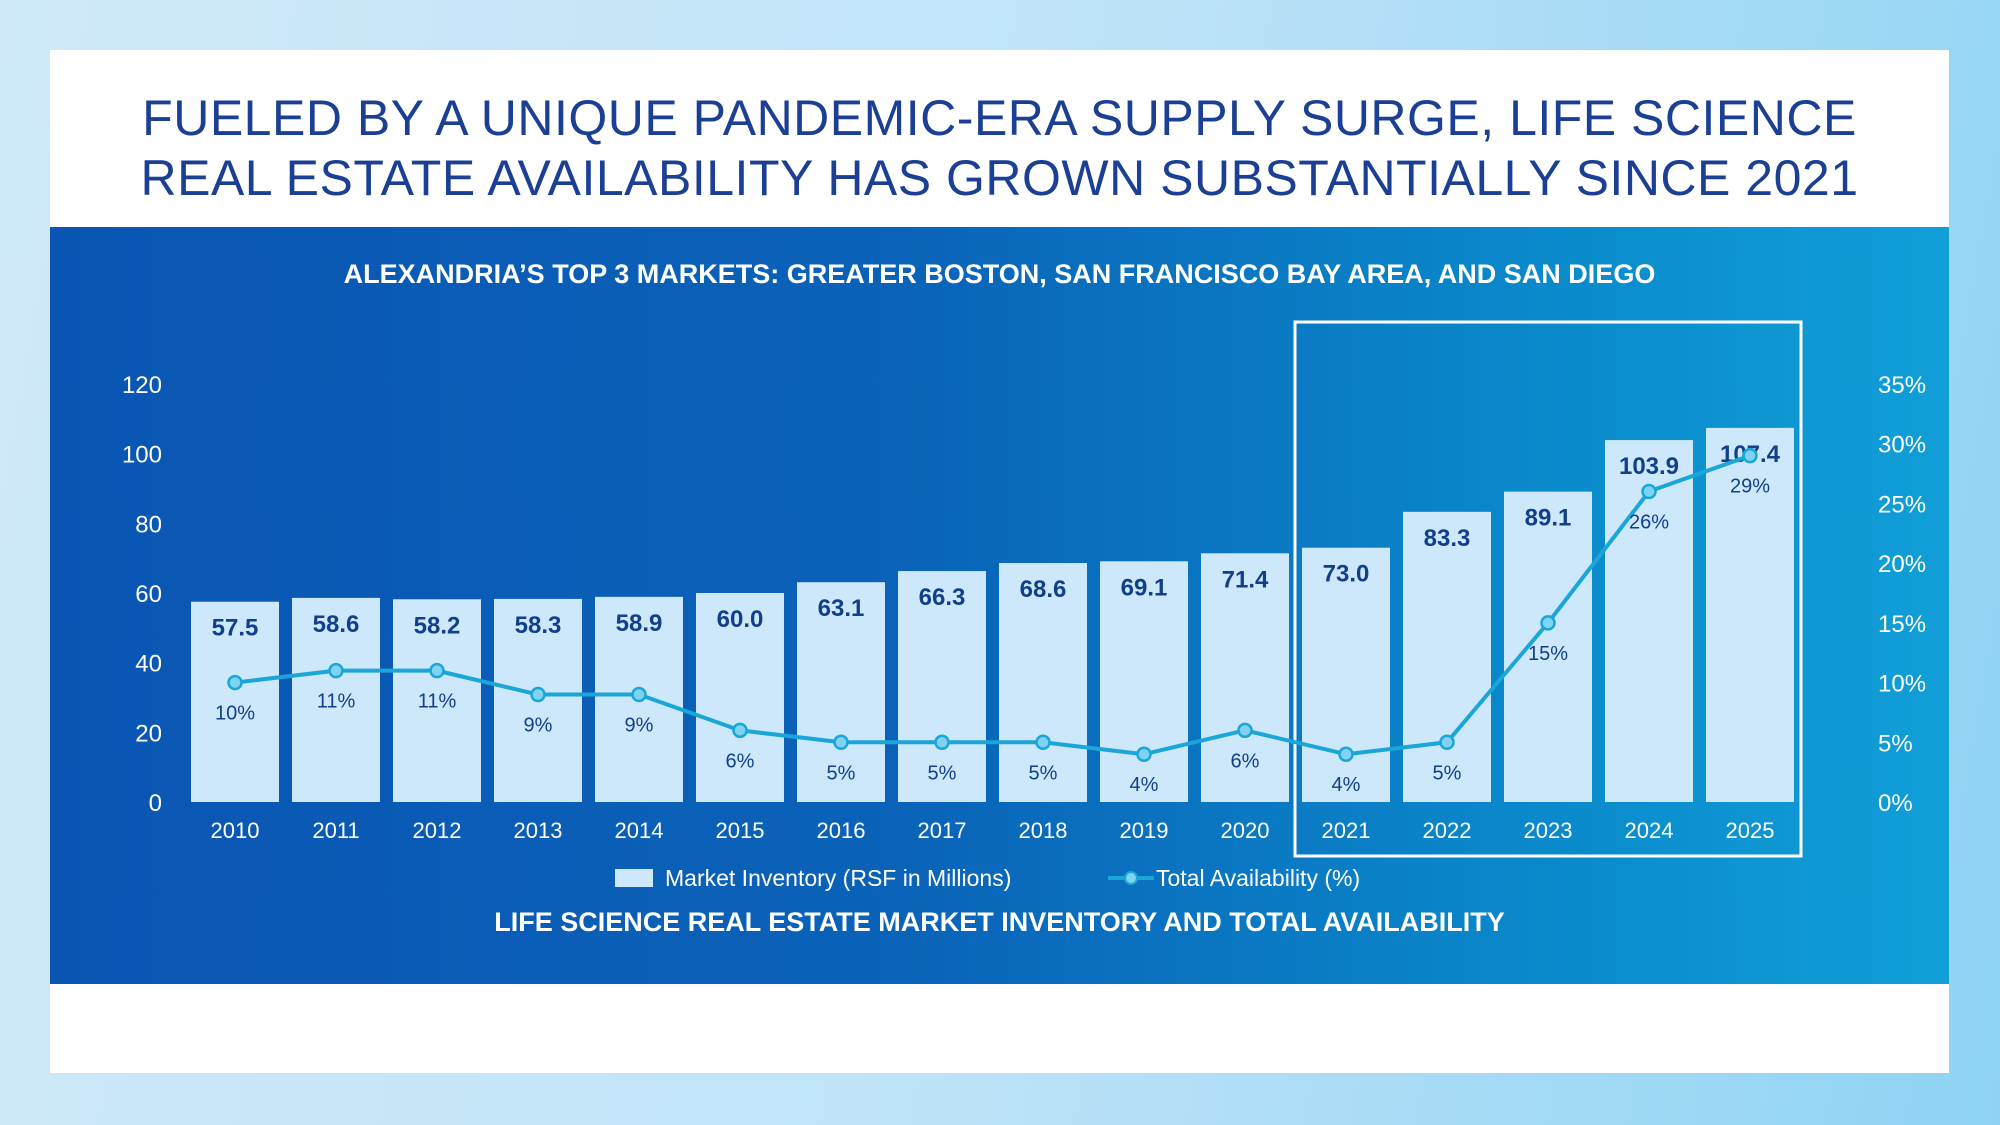 The height and width of the screenshot is (1125, 2000). What do you see at coordinates (740, 830) in the screenshot?
I see `x-tick-label: 2015` at bounding box center [740, 830].